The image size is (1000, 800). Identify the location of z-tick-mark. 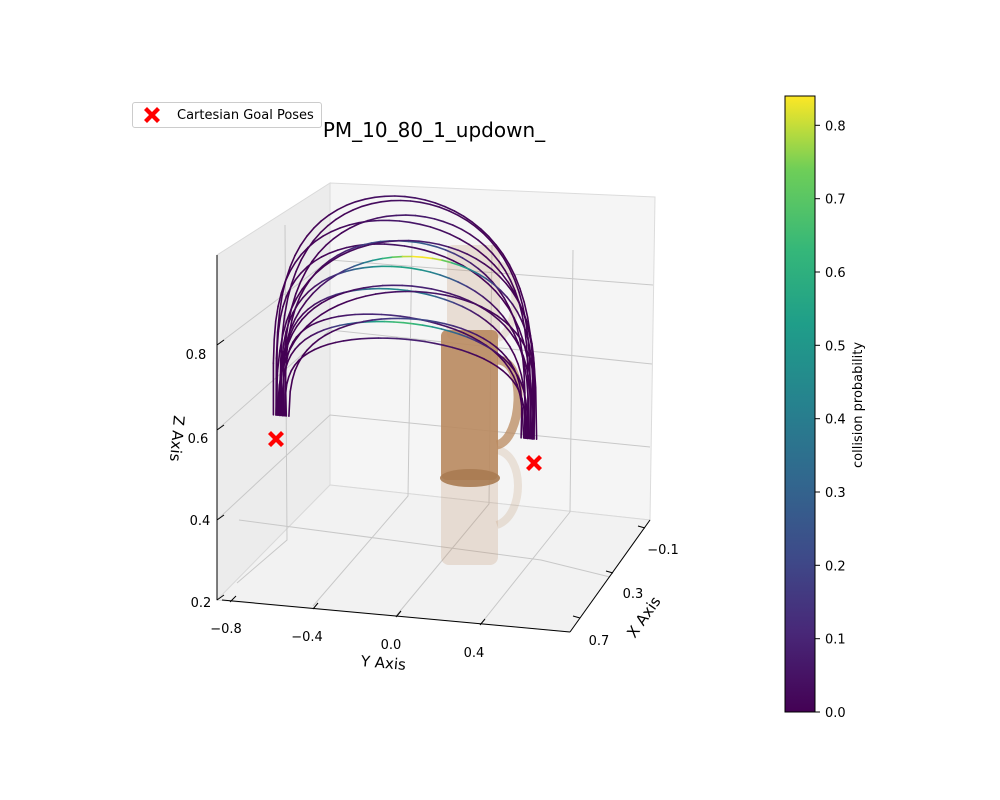
(220, 342).